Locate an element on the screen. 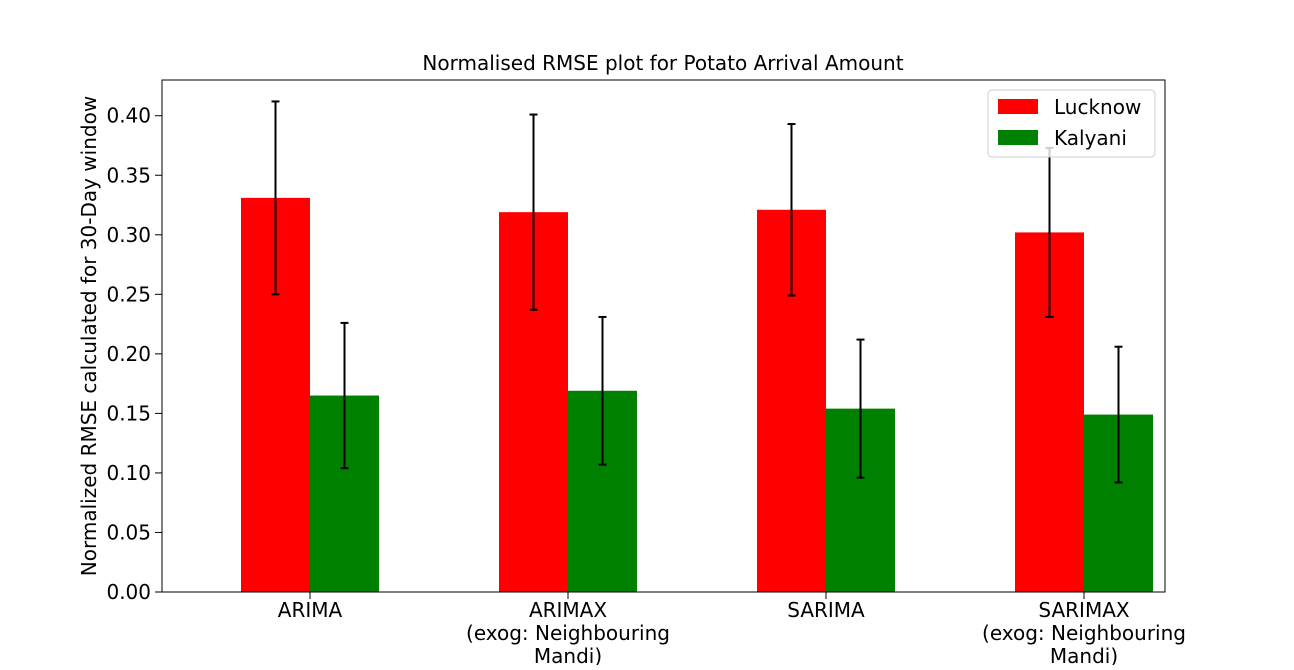 This screenshot has width=1294, height=670. y-tick-label: 0.40 is located at coordinates (128, 116).